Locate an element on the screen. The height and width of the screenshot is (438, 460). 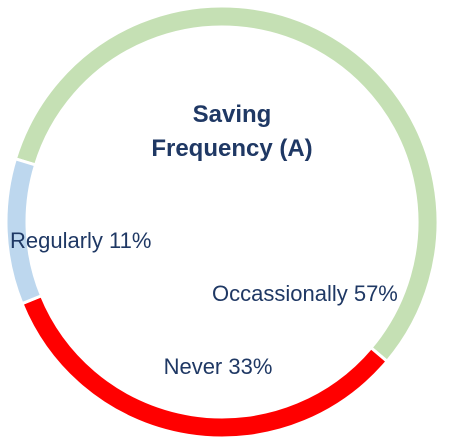
data-label: Regularly 11% is located at coordinates (80, 240).